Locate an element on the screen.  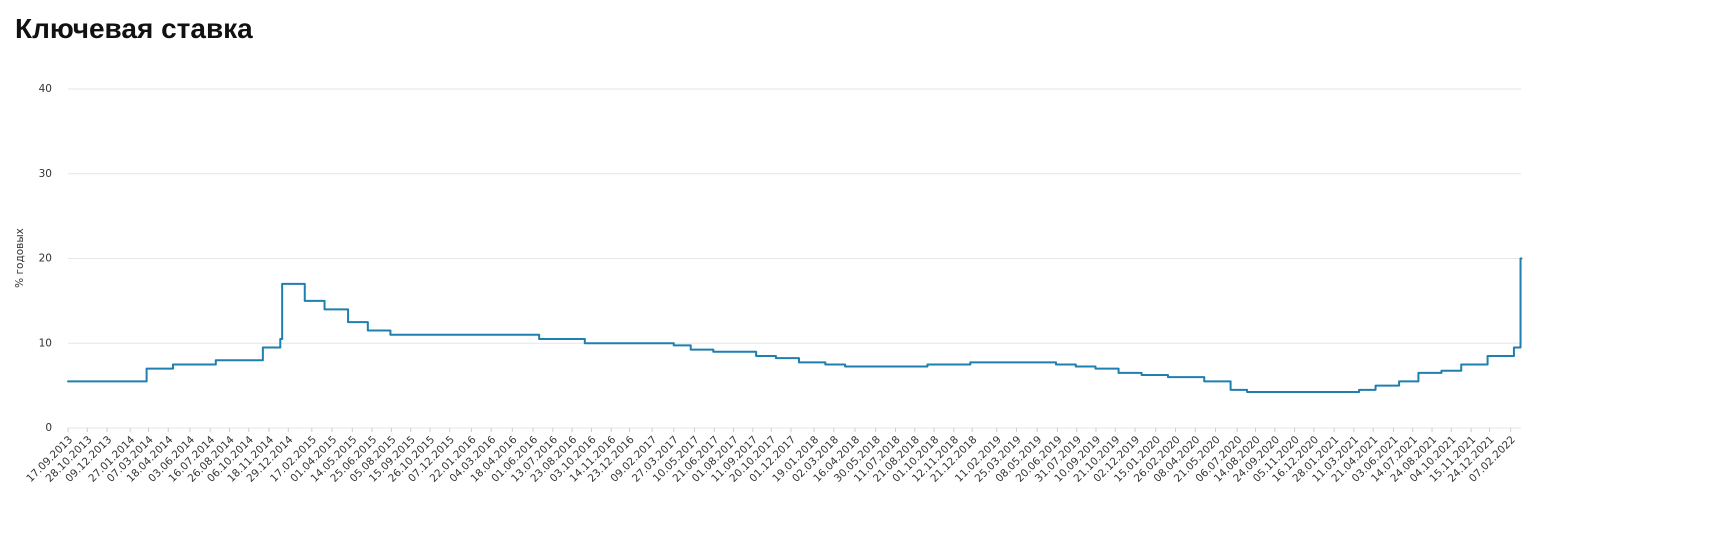
y-tick-label: 20 is located at coordinates (45, 259).